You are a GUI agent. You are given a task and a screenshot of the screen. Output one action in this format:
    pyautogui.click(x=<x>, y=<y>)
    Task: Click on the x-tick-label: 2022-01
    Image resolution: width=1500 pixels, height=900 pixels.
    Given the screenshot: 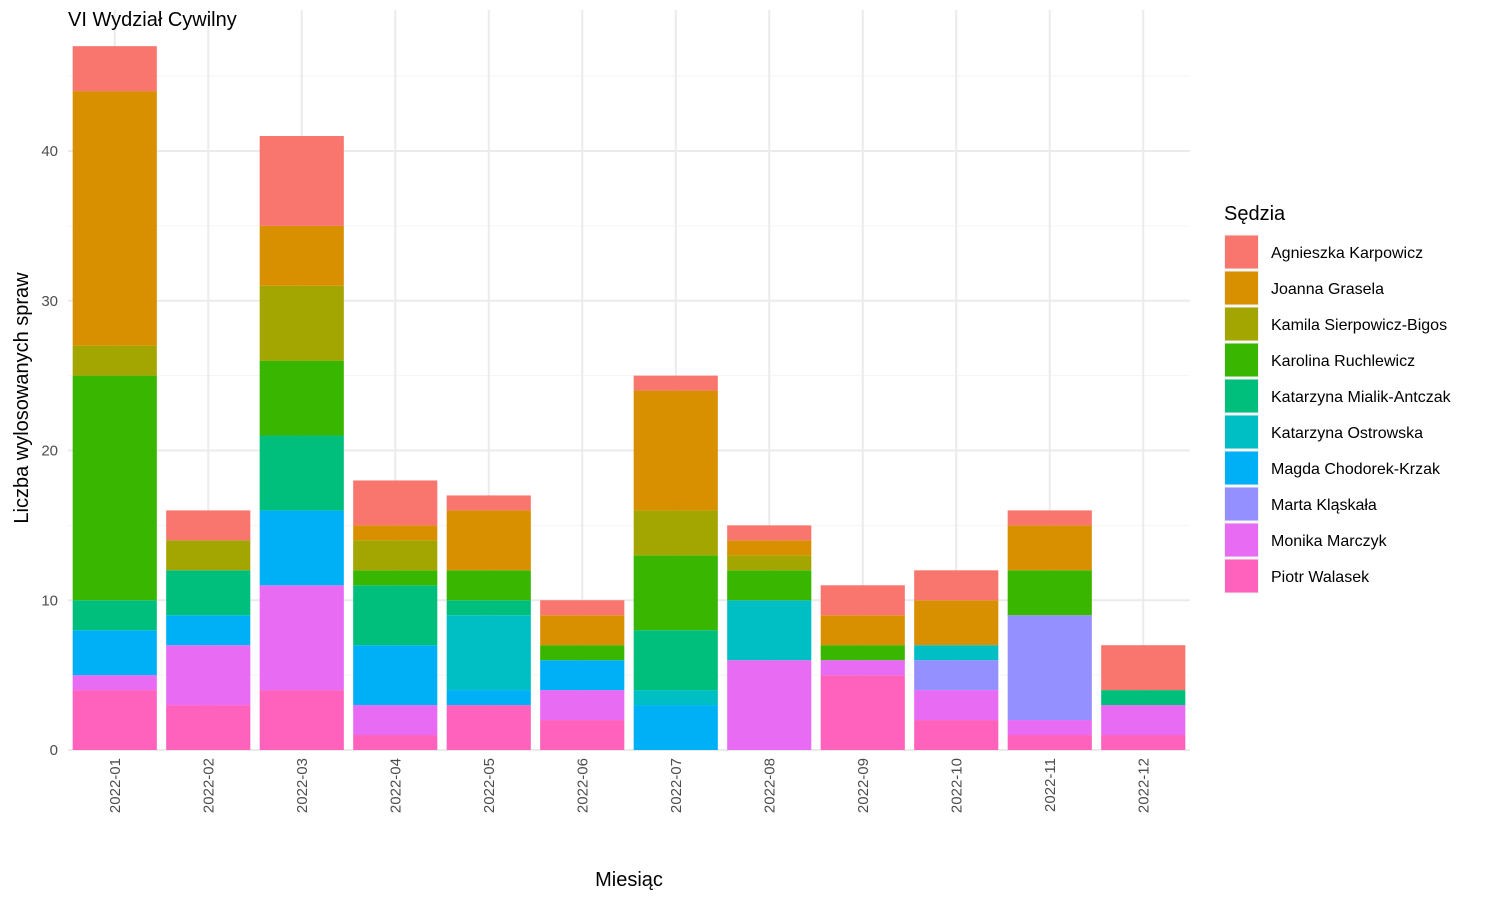 What is the action you would take?
    pyautogui.click(x=115, y=785)
    